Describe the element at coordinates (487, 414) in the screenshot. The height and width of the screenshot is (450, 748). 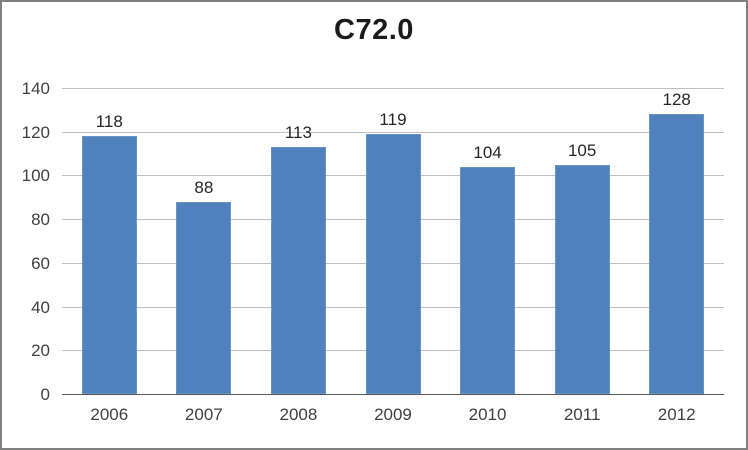
I see `x-axis-tick-label: 2010` at that location.